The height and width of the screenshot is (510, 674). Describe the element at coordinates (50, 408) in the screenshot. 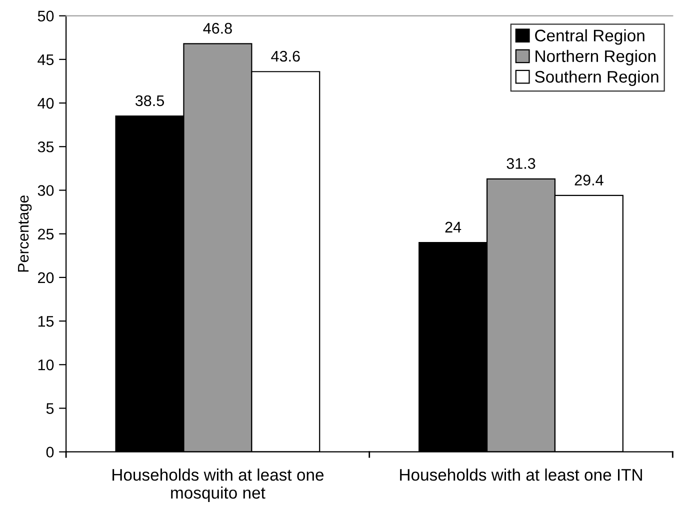

I see `y-tick-label: 5` at that location.